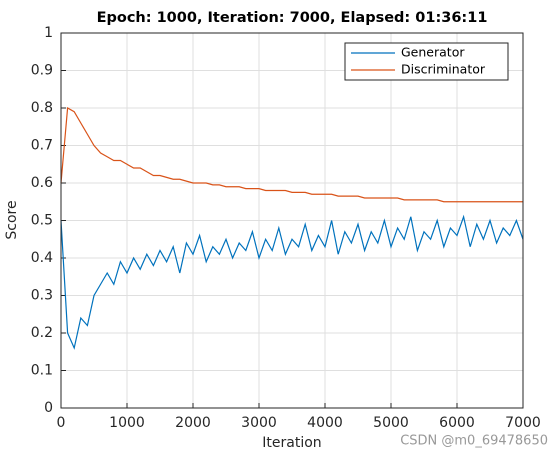 The image size is (556, 460). Describe the element at coordinates (42, 371) in the screenshot. I see `y-tick-label: 0.1` at that location.